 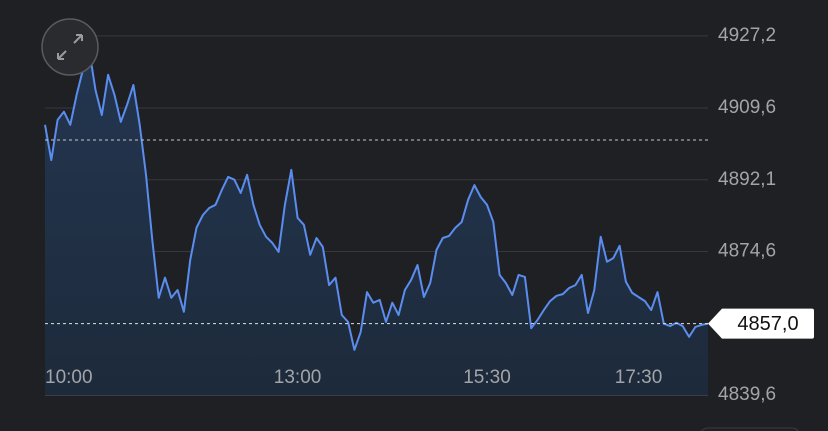 I want to click on current-label: 4857,0, so click(x=767, y=324).